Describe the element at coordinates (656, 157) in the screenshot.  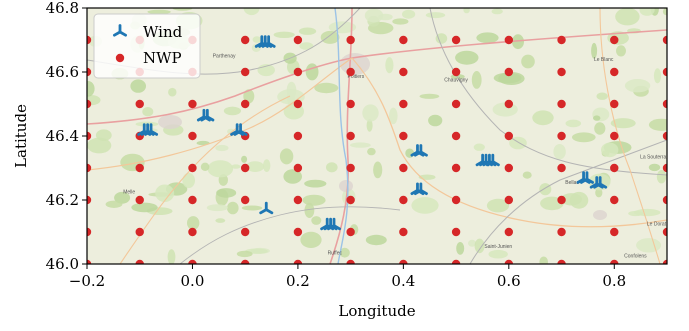
I see `map-place-label: La Souterraine` at that location.